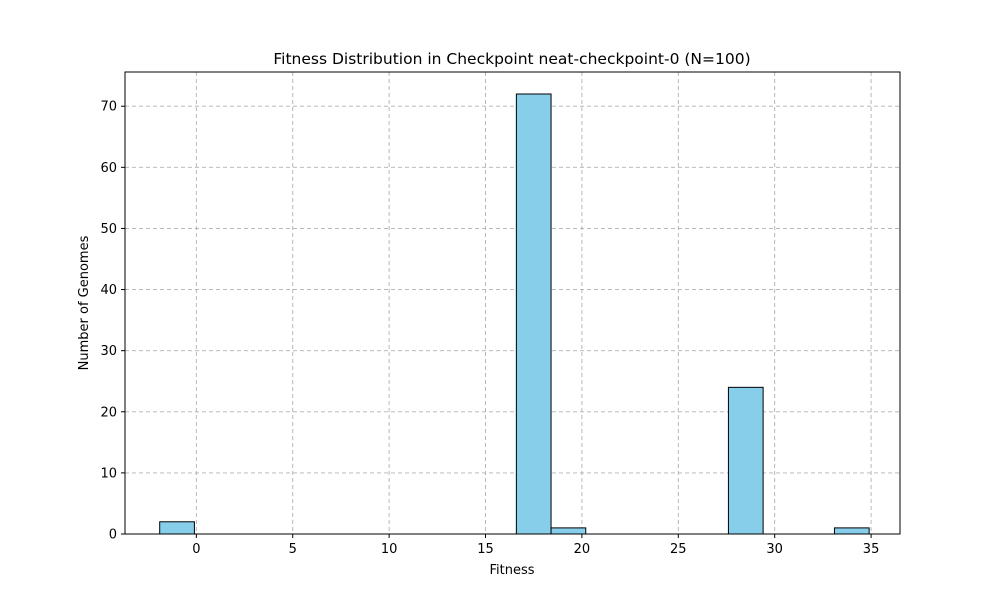 The width and height of the screenshot is (1000, 600). I want to click on y-tick-label: 0, so click(113, 535).